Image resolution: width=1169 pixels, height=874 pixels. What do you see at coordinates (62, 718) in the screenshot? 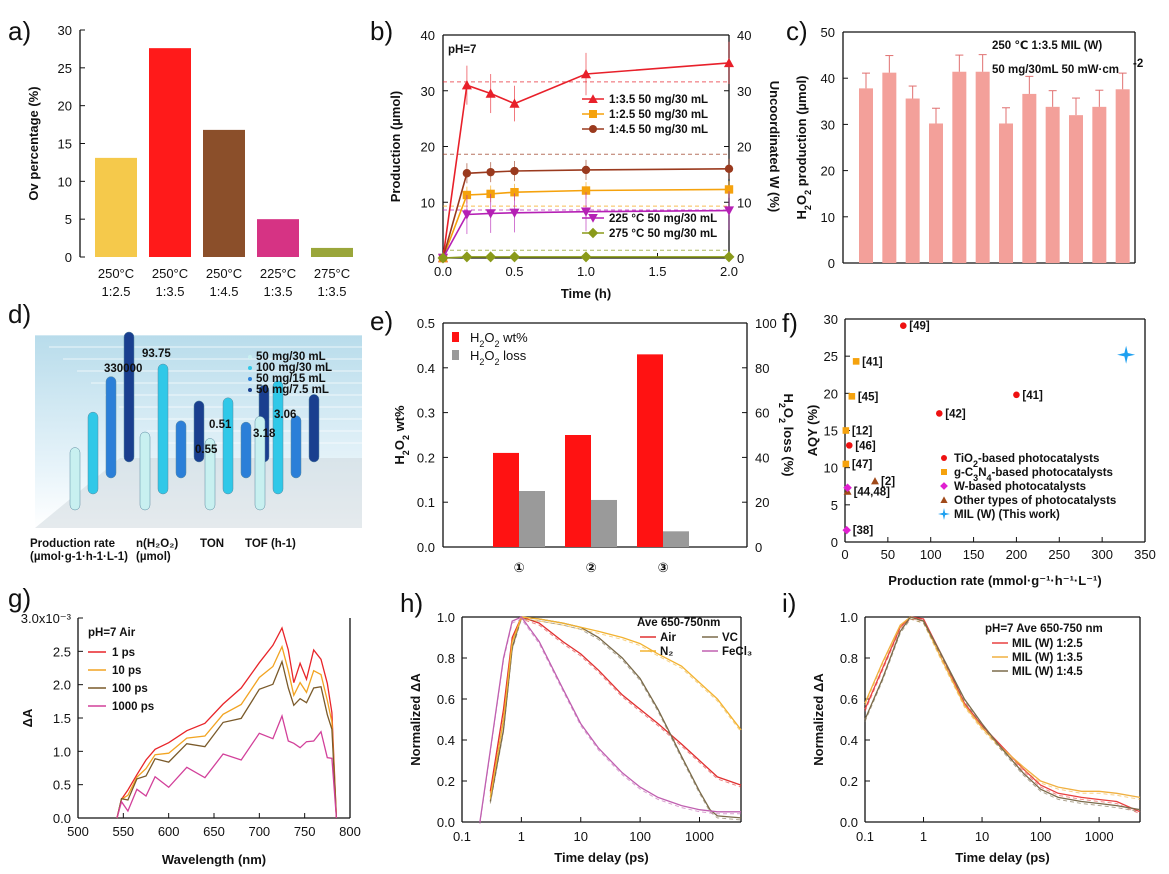
I see `y-tick-label: 1.5` at bounding box center [62, 718].